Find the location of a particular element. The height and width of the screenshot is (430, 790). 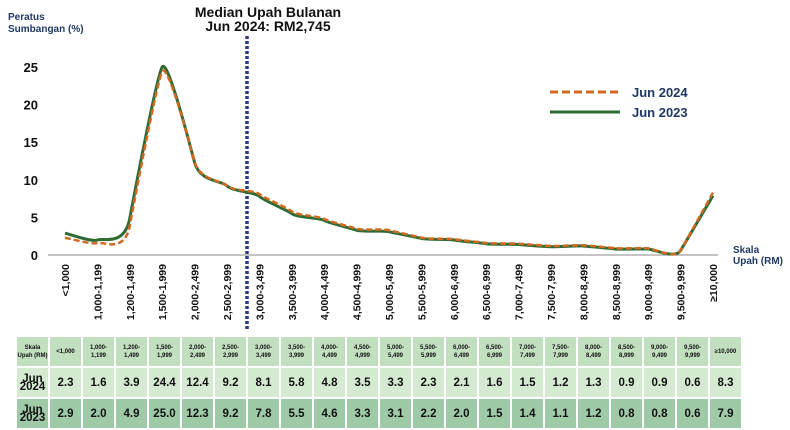

table-cell: 5.8 is located at coordinates (296, 381).